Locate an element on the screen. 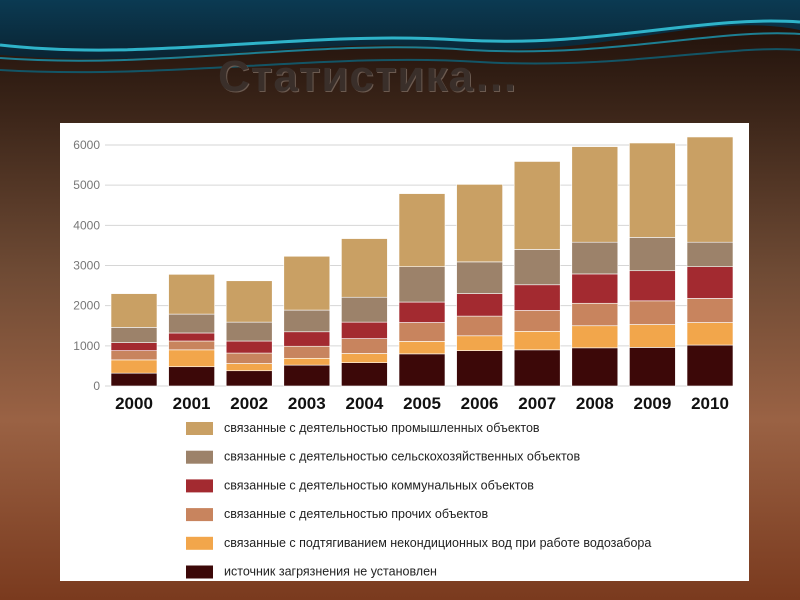 The image size is (800, 600). bar-segment-agricultural-2008 is located at coordinates (595, 258).